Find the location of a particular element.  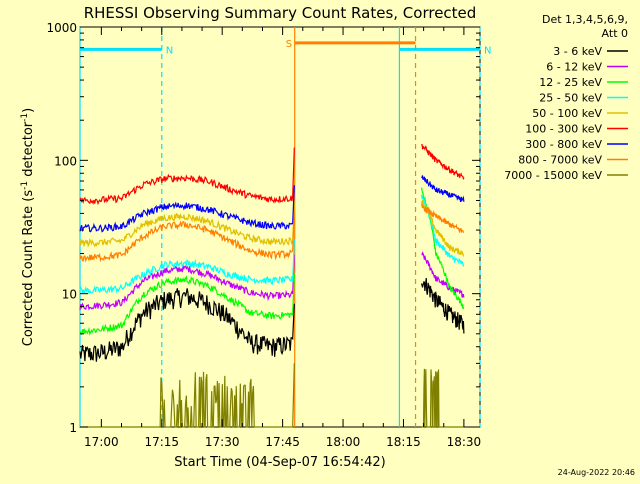

legend-label: 300 - 800 keV is located at coordinates (563, 144).